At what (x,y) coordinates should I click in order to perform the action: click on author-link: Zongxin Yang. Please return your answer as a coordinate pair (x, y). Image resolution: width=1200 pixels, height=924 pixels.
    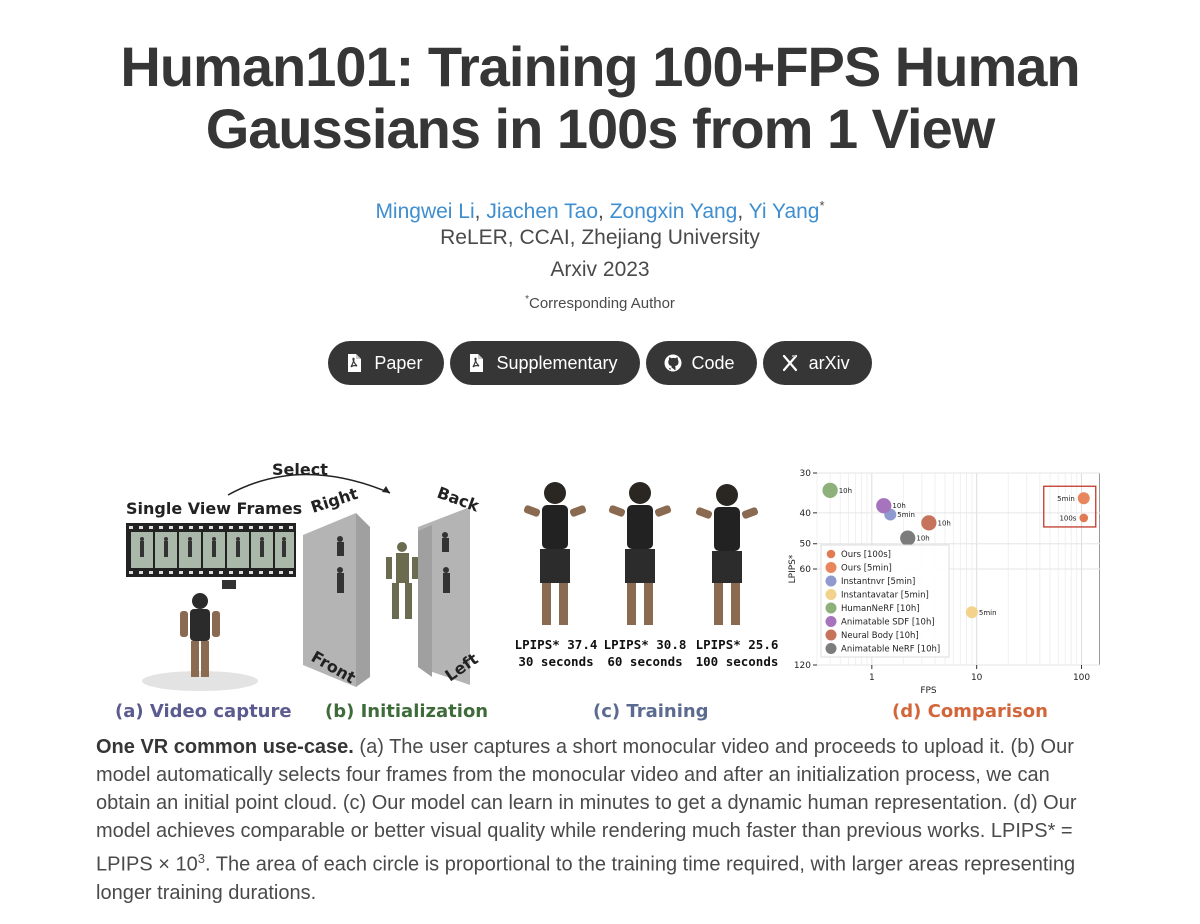
    Looking at the image, I should click on (673, 211).